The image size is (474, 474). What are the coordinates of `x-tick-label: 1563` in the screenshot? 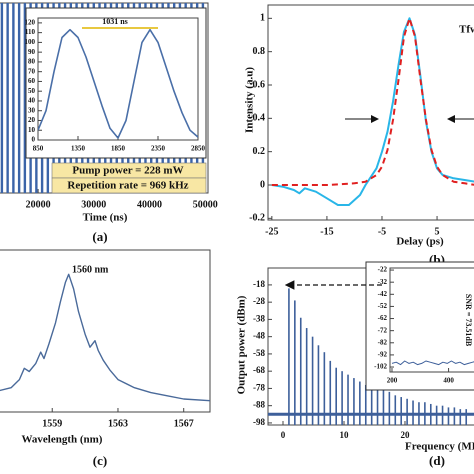 It's located at (118, 423).